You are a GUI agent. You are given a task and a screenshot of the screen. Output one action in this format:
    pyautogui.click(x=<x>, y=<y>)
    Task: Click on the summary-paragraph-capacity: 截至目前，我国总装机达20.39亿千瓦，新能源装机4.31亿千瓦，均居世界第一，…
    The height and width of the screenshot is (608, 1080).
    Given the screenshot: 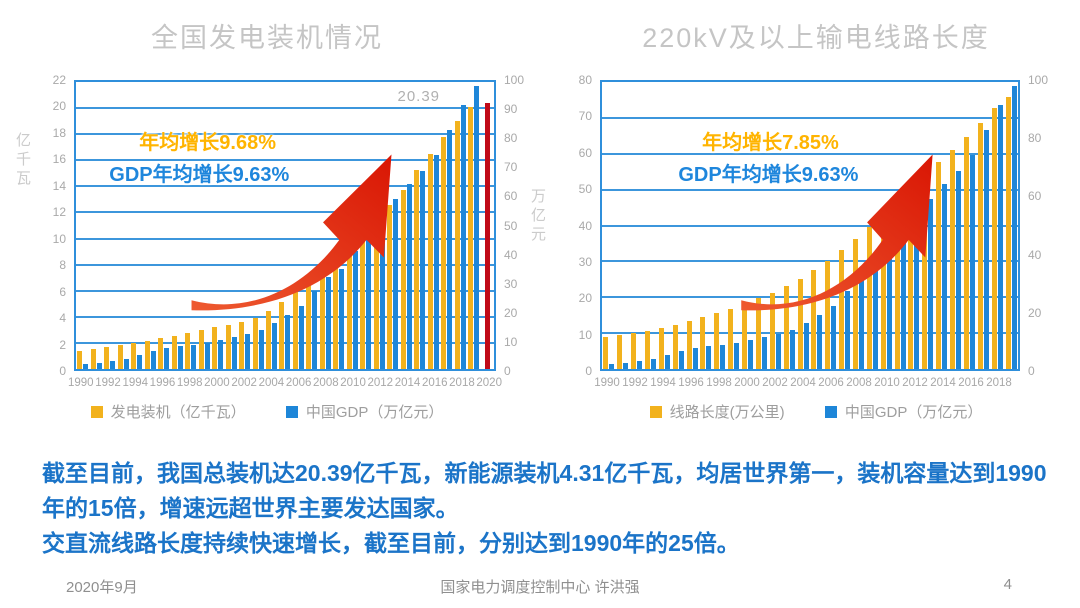 What is the action you would take?
    pyautogui.click(x=544, y=490)
    